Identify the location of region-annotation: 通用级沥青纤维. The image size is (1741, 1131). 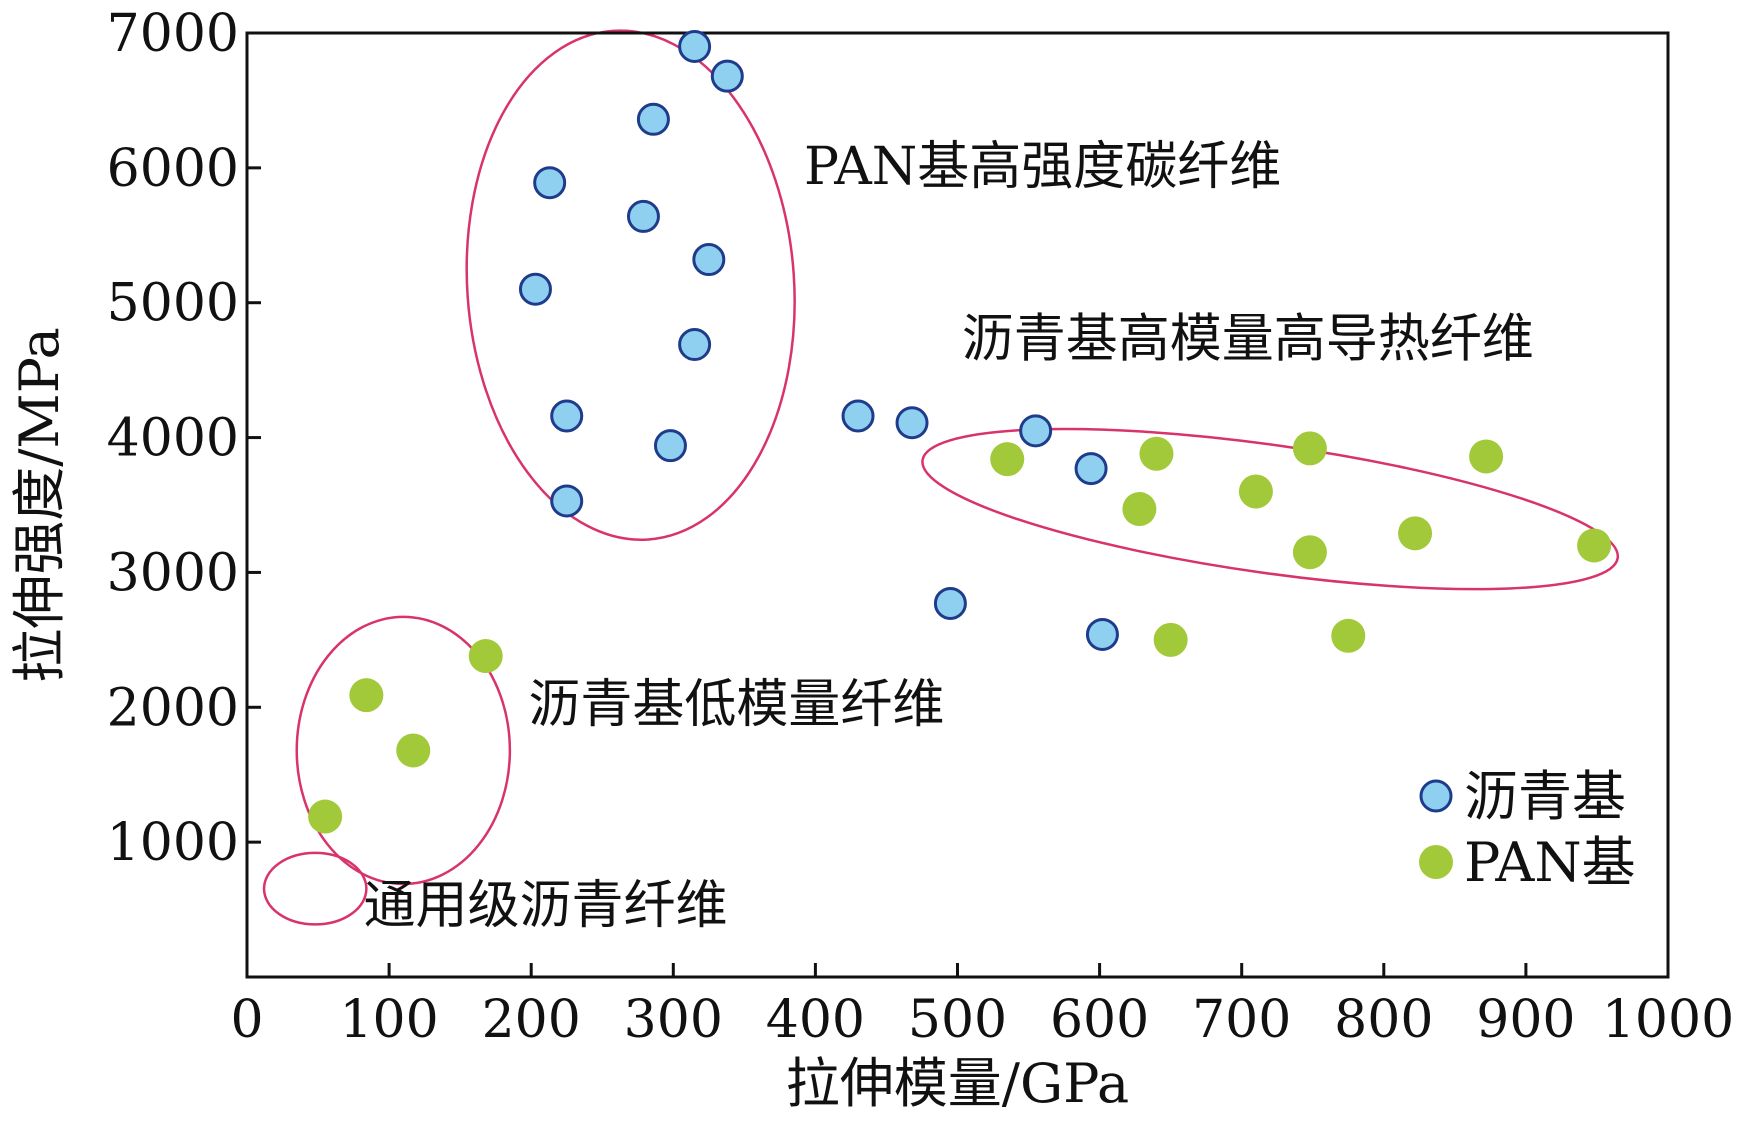
(546, 906).